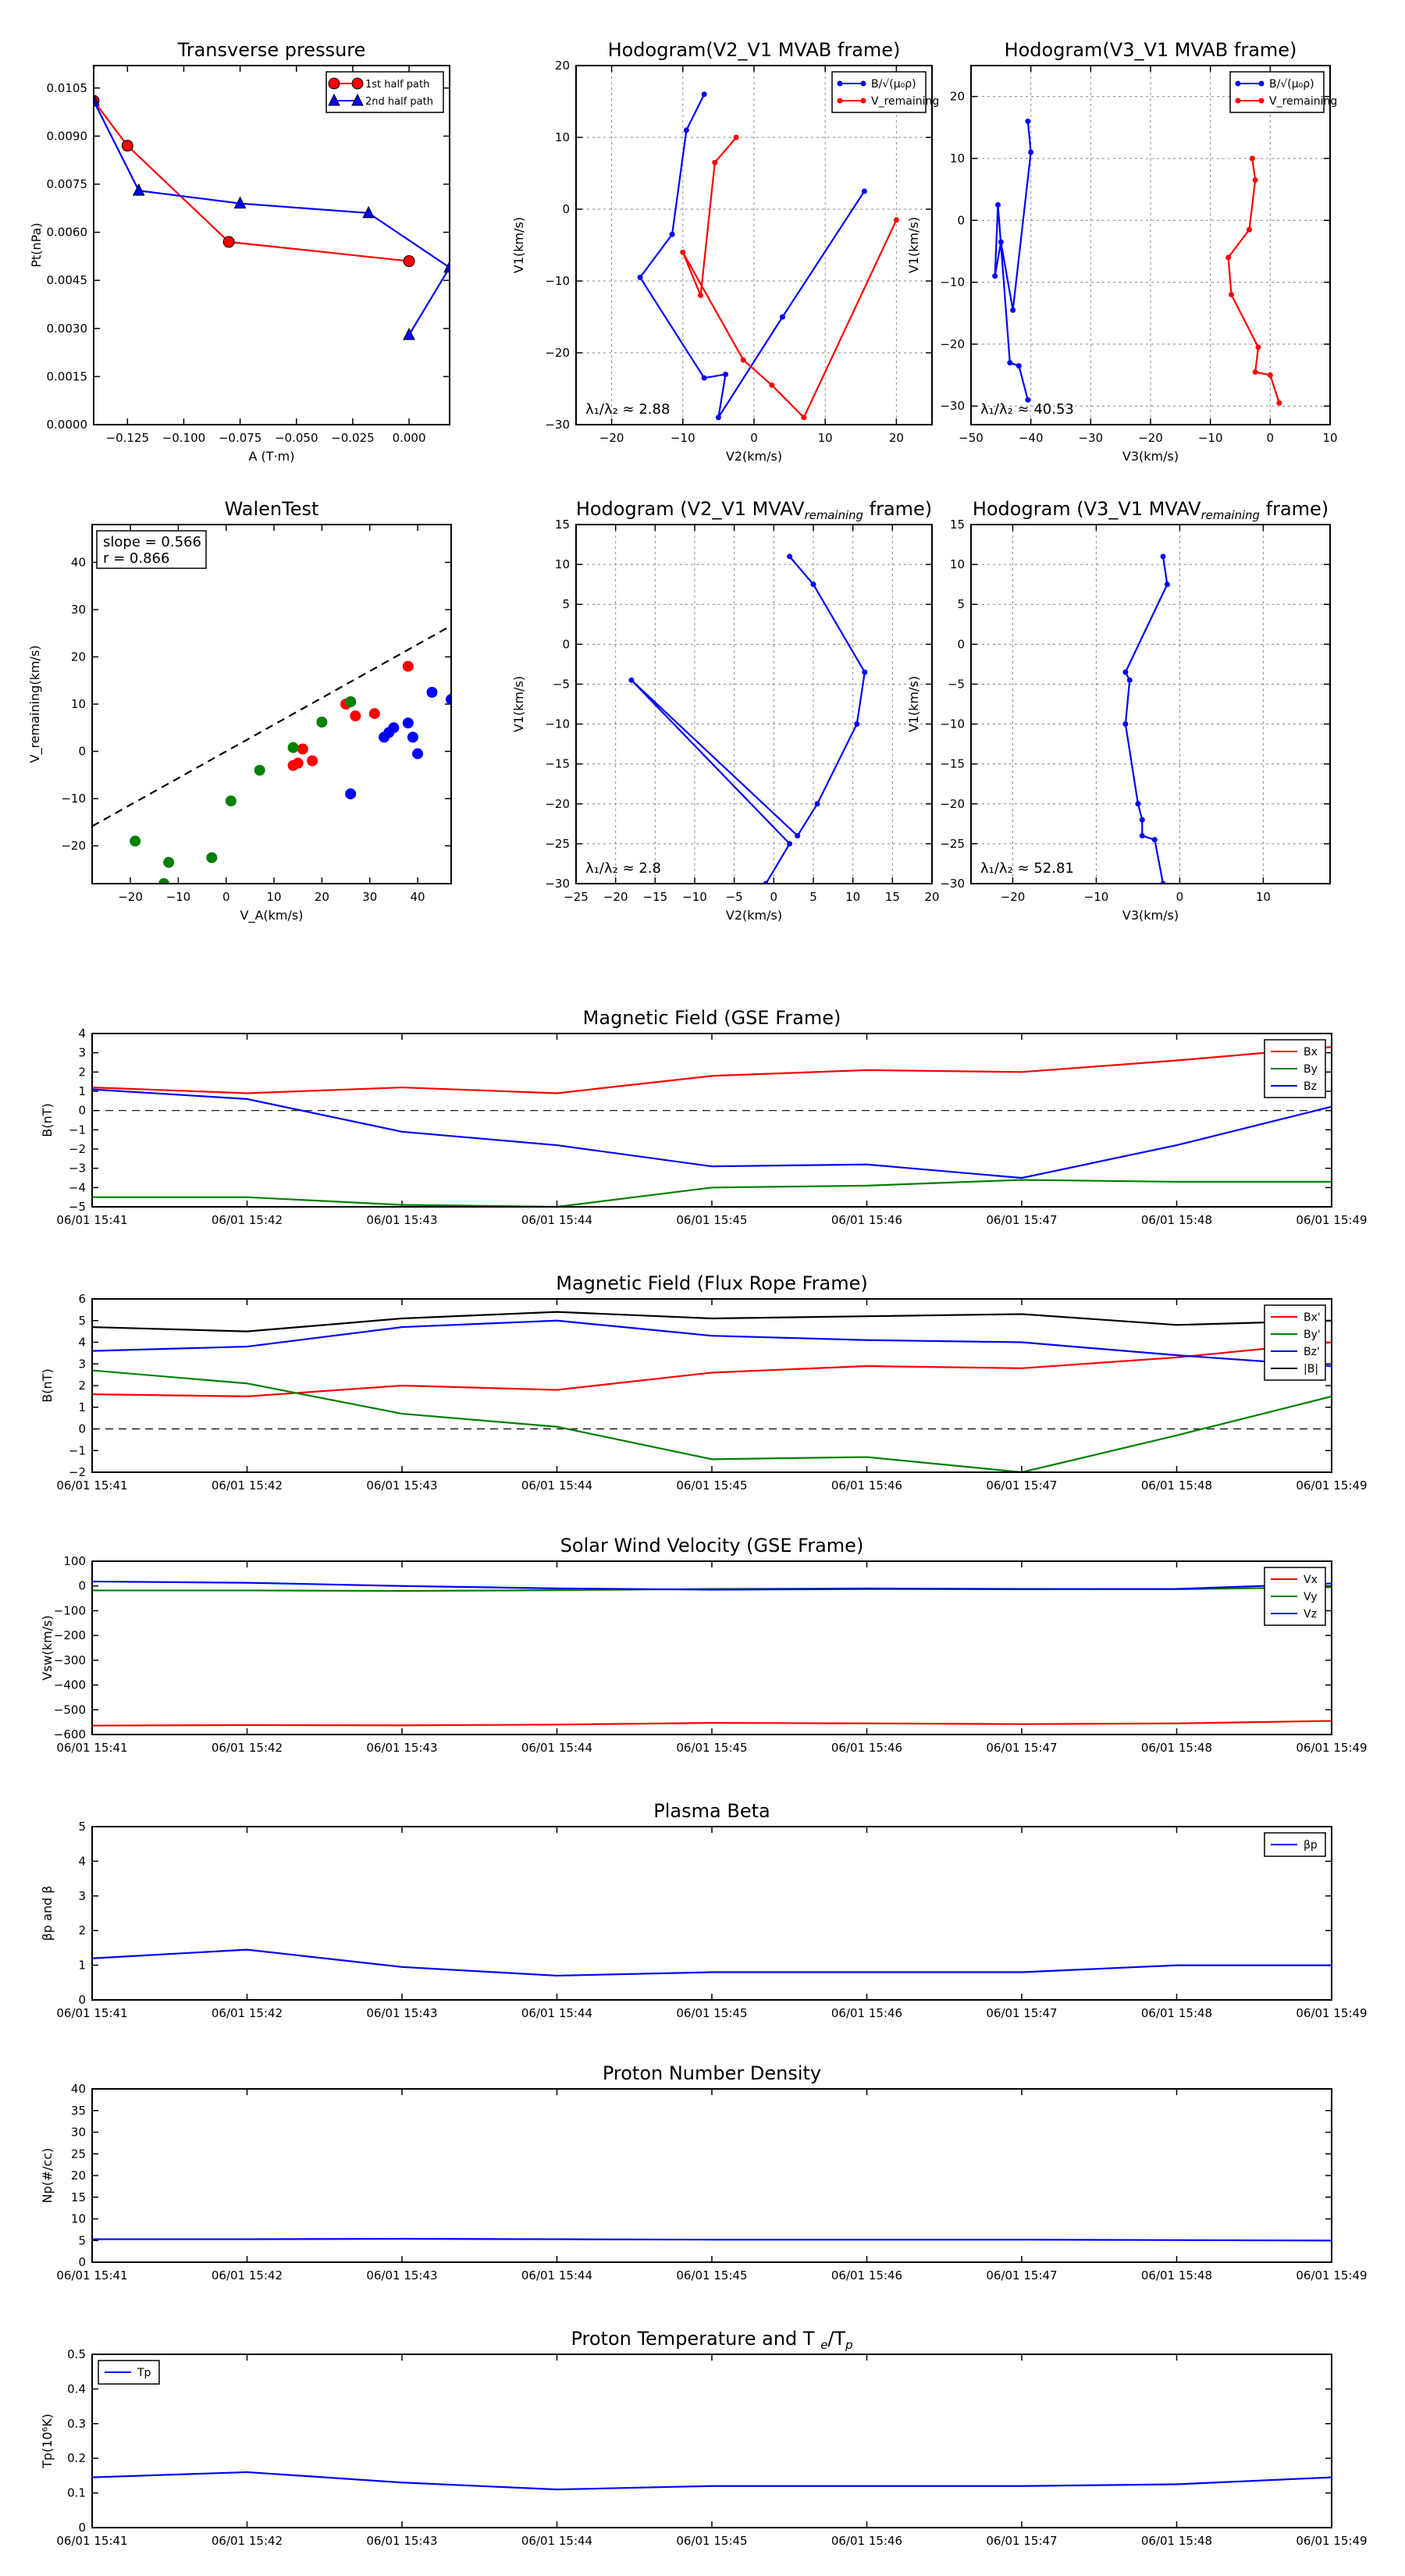  I want to click on time-tick-label: 06/01 15:49, so click(1332, 1485).